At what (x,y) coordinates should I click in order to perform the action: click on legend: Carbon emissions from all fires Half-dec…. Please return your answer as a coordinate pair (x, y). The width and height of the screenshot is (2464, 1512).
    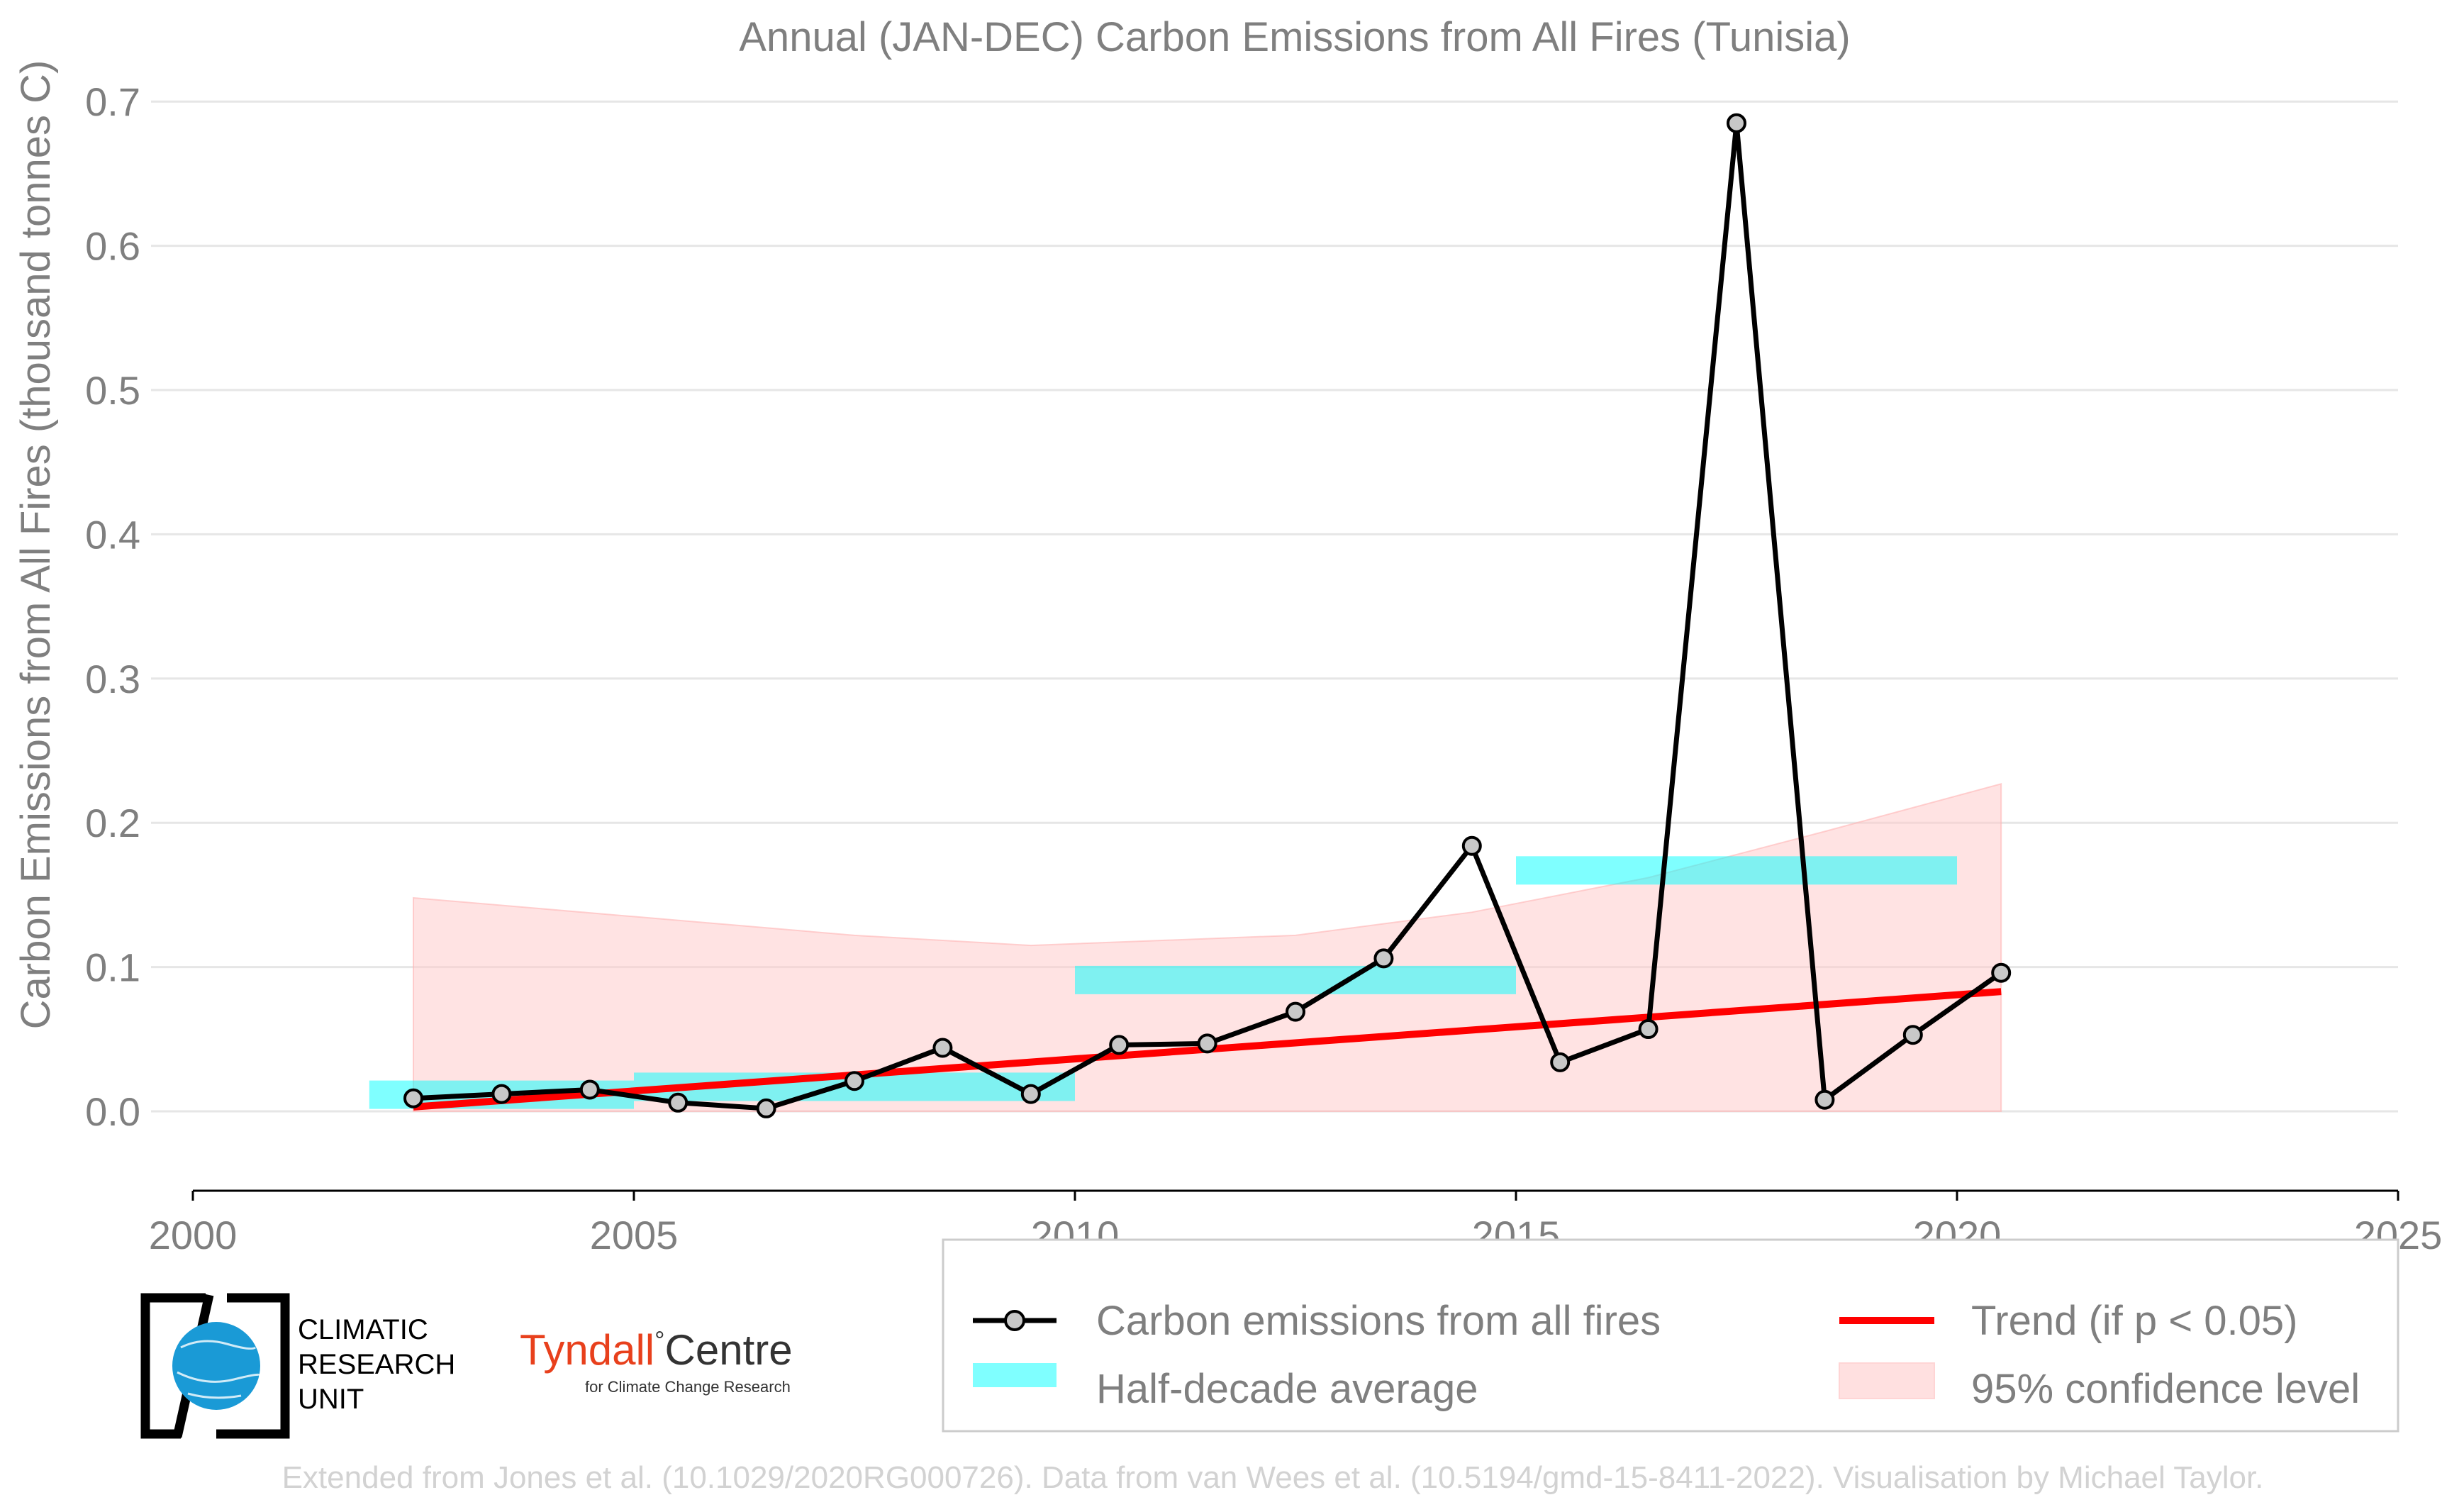
    Looking at the image, I should click on (1670, 1335).